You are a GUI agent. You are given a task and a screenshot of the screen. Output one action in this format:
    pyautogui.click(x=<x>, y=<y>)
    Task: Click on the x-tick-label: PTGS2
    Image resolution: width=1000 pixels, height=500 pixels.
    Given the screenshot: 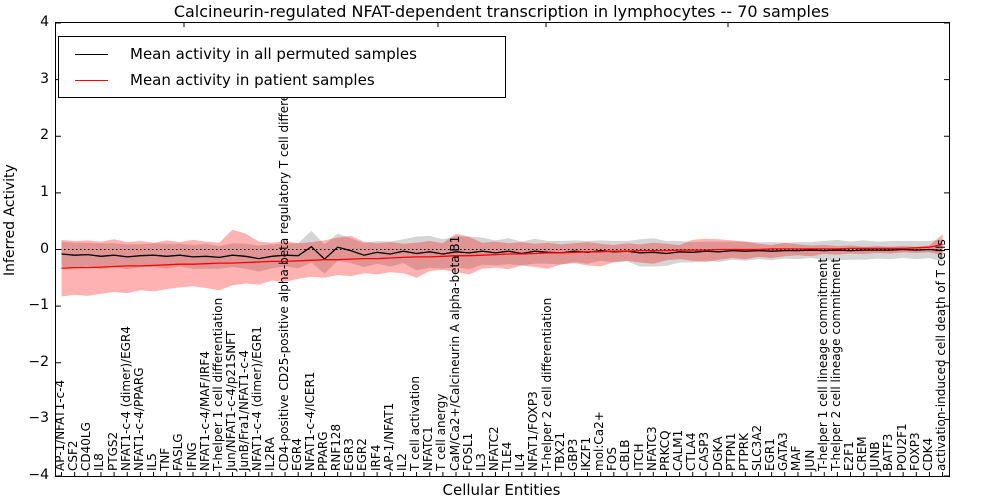 What is the action you would take?
    pyautogui.click(x=112, y=451)
    